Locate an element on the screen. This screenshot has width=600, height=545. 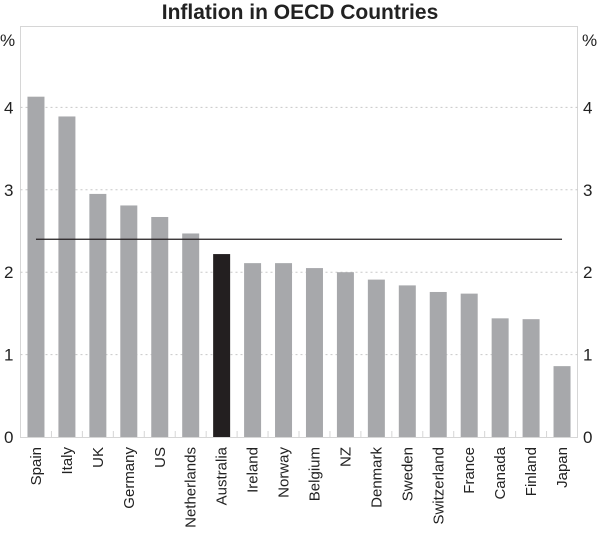
bar-japan is located at coordinates (562, 401).